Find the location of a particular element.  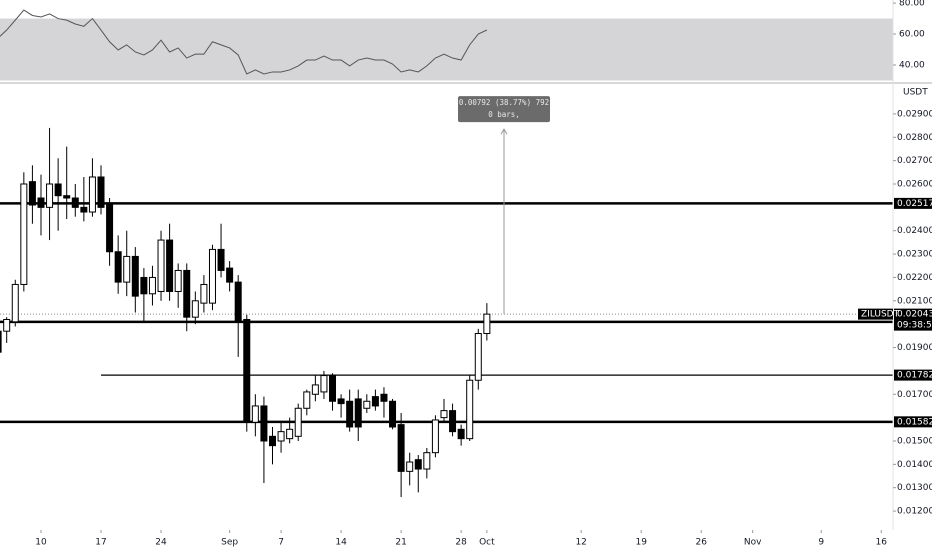

x-tick-label: 26 is located at coordinates (701, 543).